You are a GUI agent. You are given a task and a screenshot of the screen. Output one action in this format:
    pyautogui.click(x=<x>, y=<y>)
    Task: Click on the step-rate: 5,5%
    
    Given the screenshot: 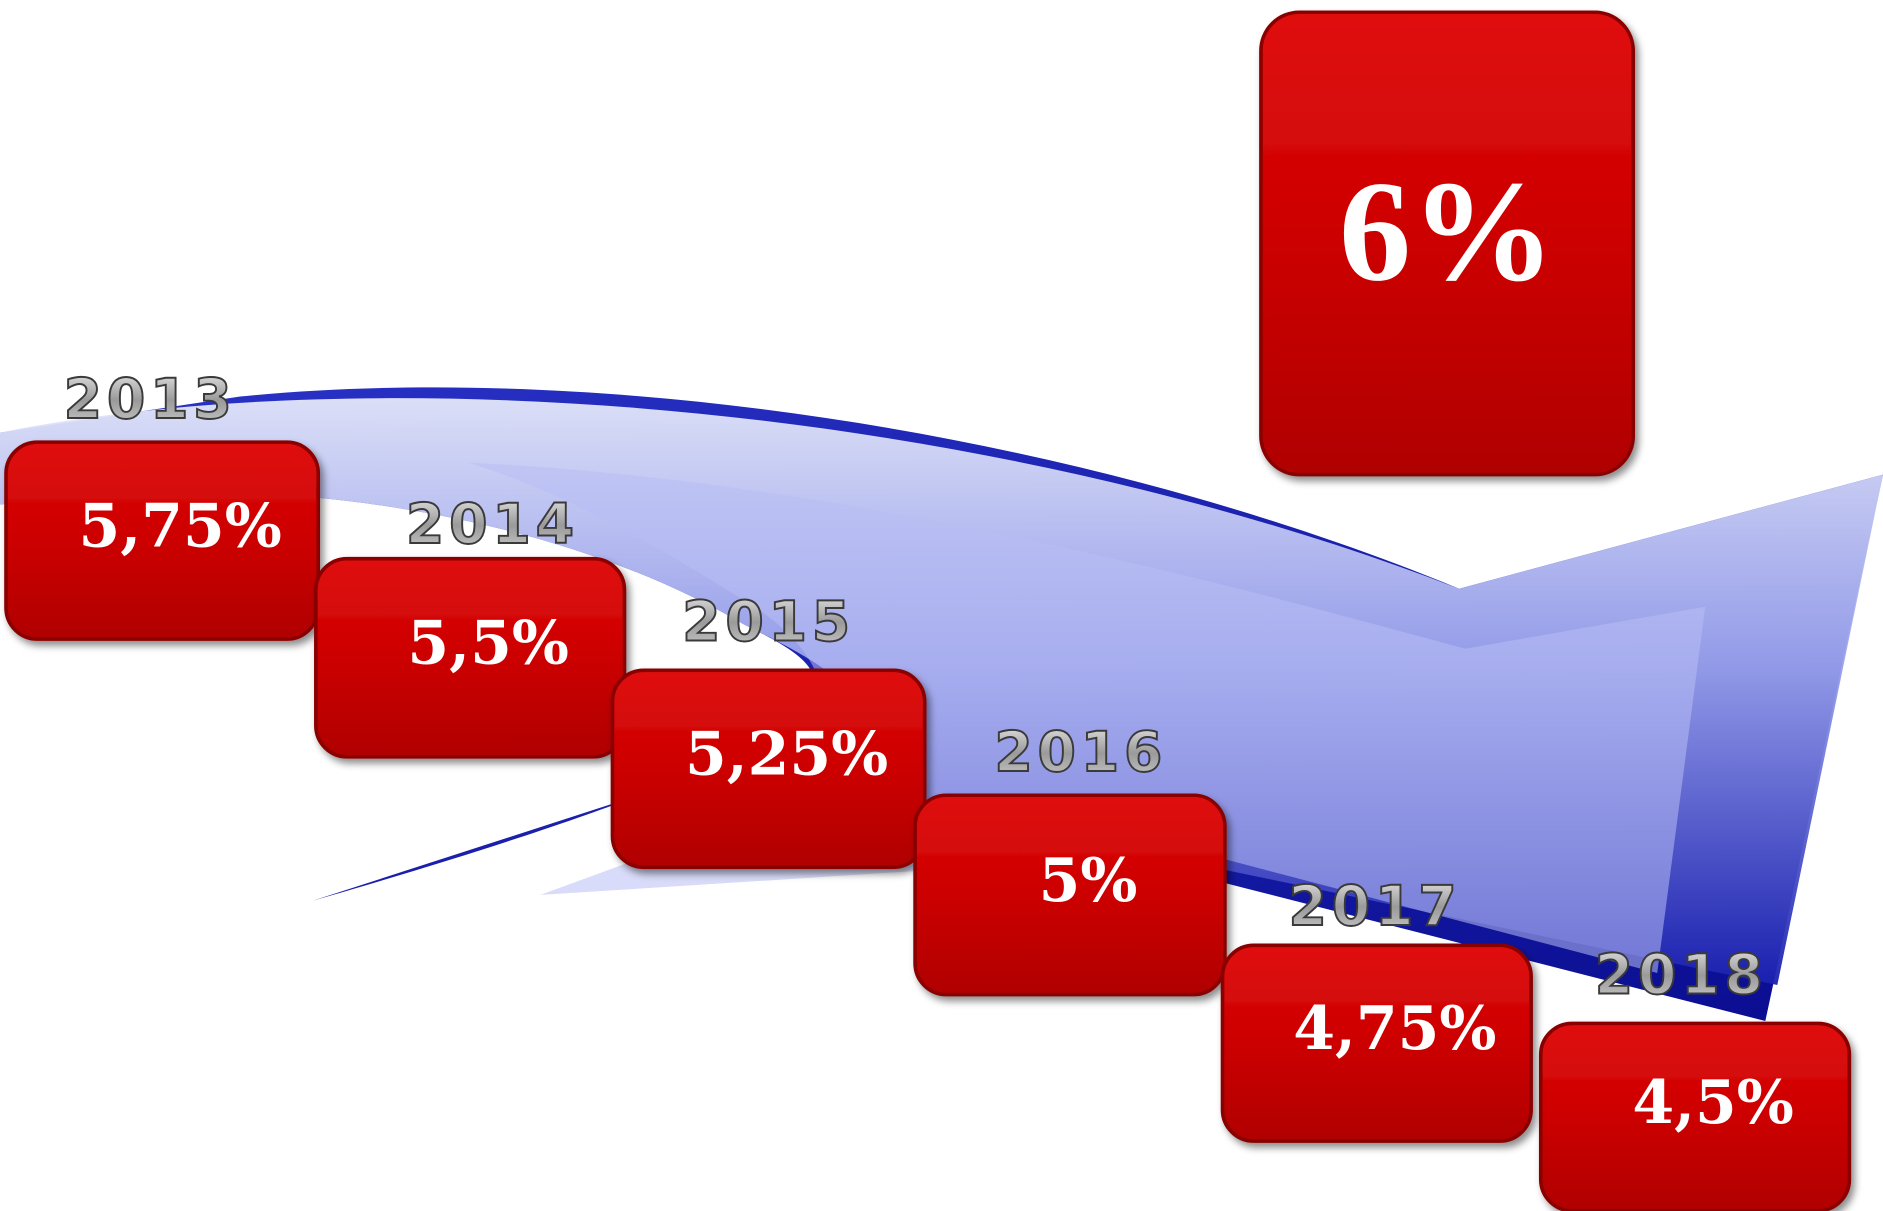 What is the action you would take?
    pyautogui.click(x=487, y=644)
    